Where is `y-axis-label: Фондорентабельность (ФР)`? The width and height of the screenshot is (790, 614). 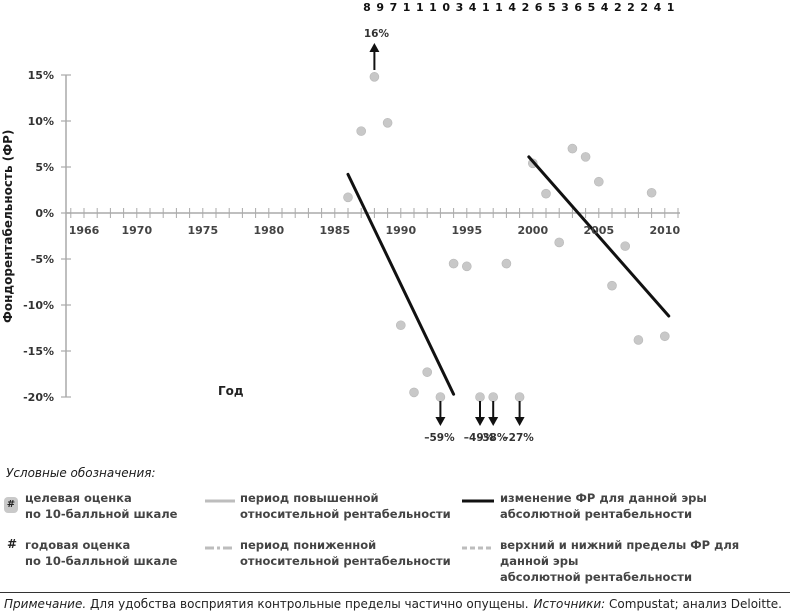
y-axis-label: Фондорентабельность (ФР) is located at coordinates (8, 226).